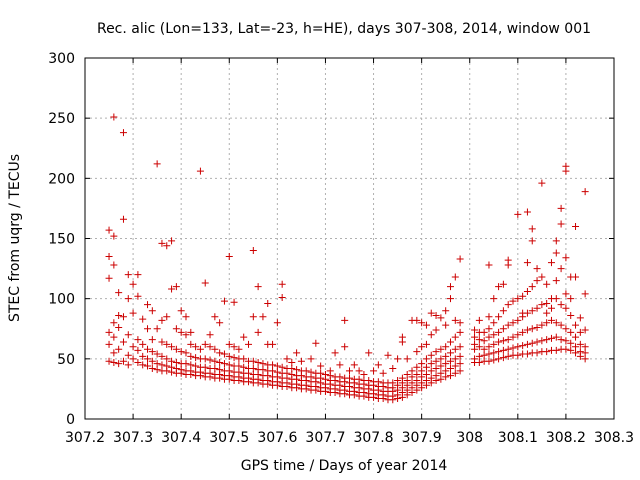  What do you see at coordinates (133, 438) in the screenshot?
I see `x-tick-label: 307.3` at bounding box center [133, 438].